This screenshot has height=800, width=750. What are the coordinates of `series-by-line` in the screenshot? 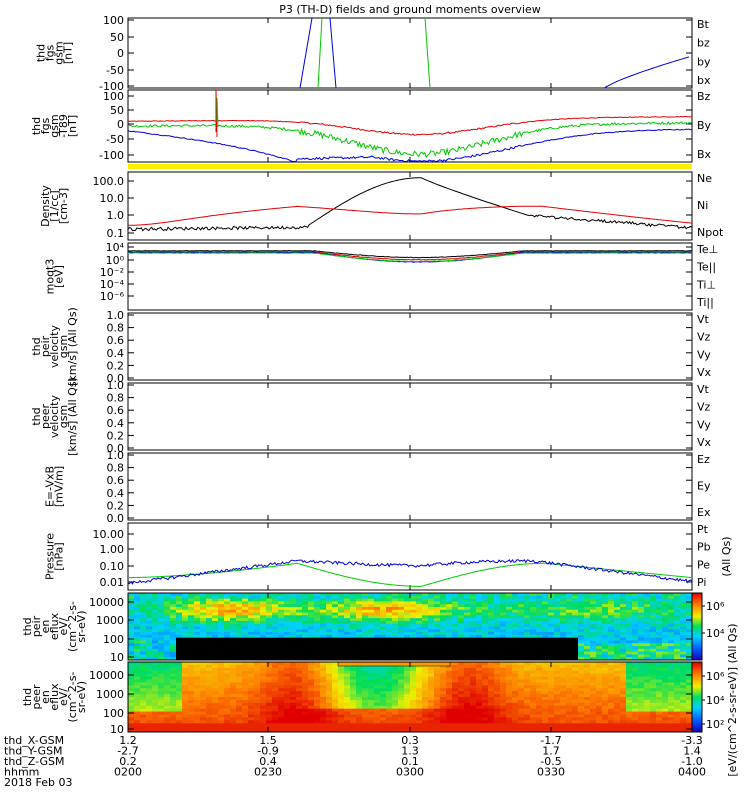 It's located at (320, 53).